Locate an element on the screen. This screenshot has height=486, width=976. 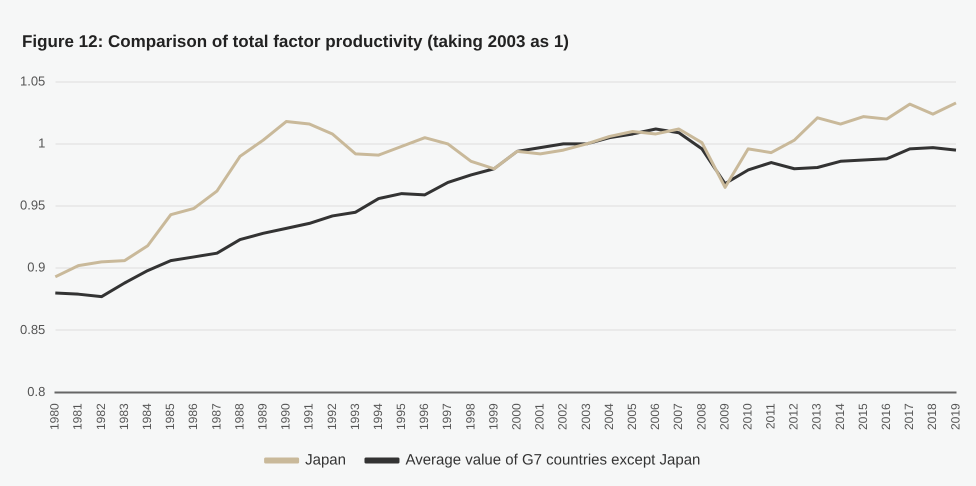
x-tick-label: 2009 is located at coordinates (724, 416).